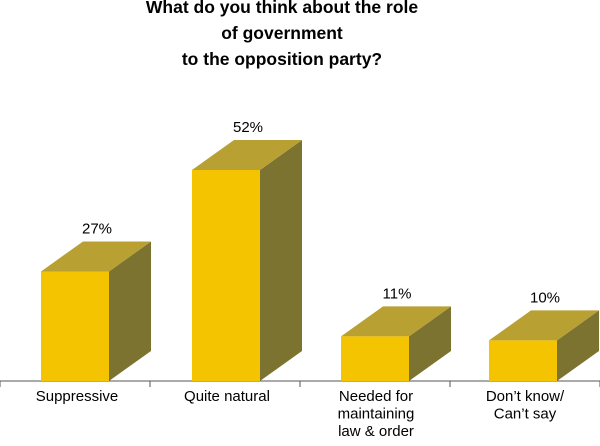  Describe the element at coordinates (248, 127) in the screenshot. I see `value-label: 52%` at that location.